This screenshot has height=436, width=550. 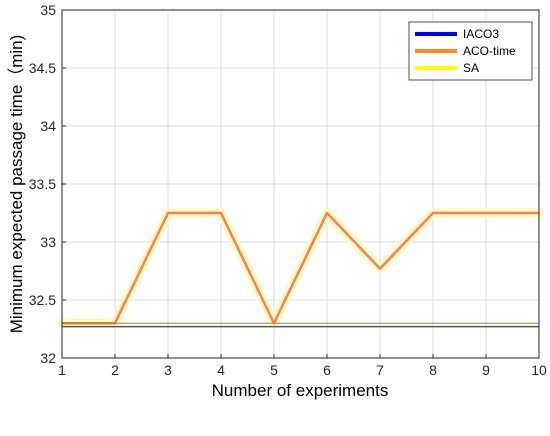 What do you see at coordinates (48, 358) in the screenshot?
I see `y-tick-label: 32` at bounding box center [48, 358].